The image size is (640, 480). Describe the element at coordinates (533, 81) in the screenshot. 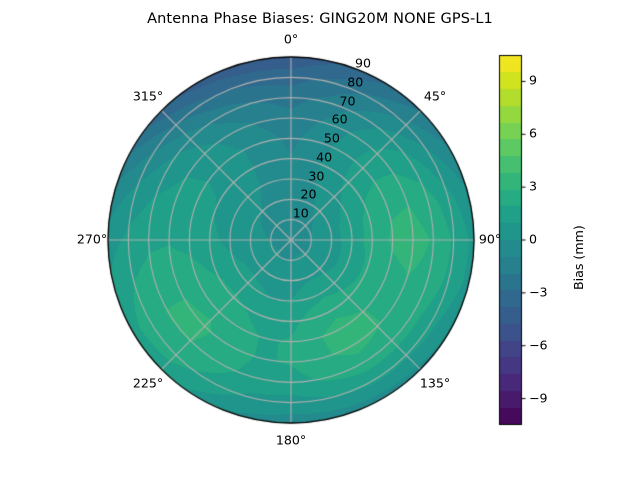

I see `colorbar-tick-0: 9` at that location.